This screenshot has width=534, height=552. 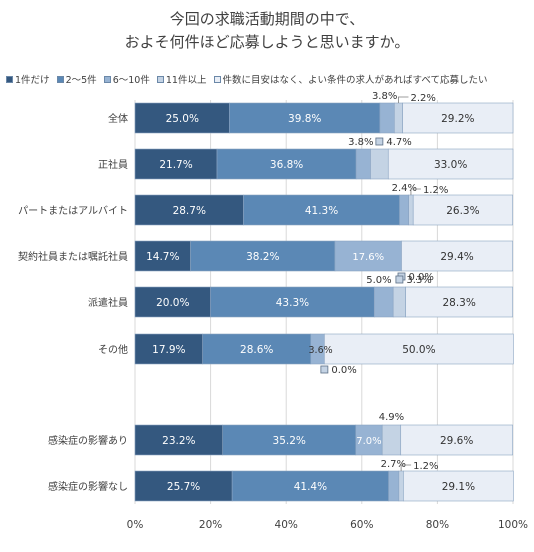 What do you see at coordinates (456, 440) in the screenshot?
I see `bar-r6-s4` at bounding box center [456, 440].